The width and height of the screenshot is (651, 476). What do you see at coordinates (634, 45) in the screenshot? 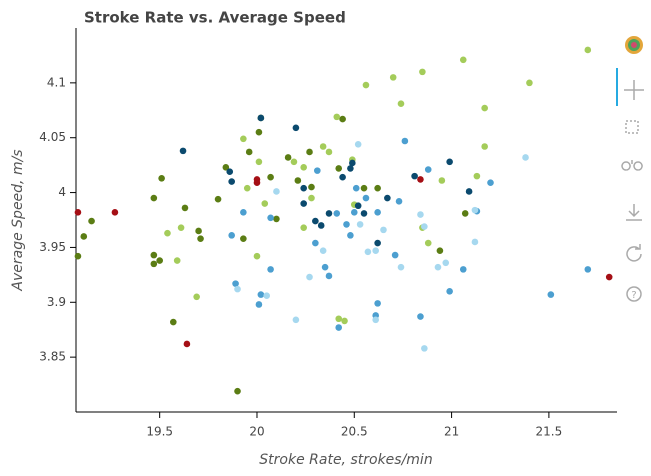
I see `bokeh-logo` at bounding box center [634, 45].